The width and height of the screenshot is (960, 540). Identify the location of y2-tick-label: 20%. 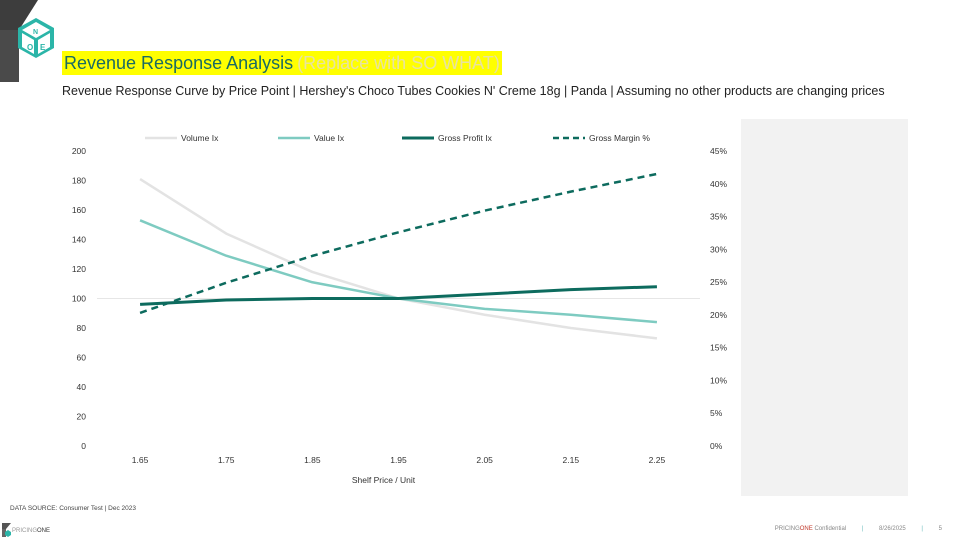
(718, 315).